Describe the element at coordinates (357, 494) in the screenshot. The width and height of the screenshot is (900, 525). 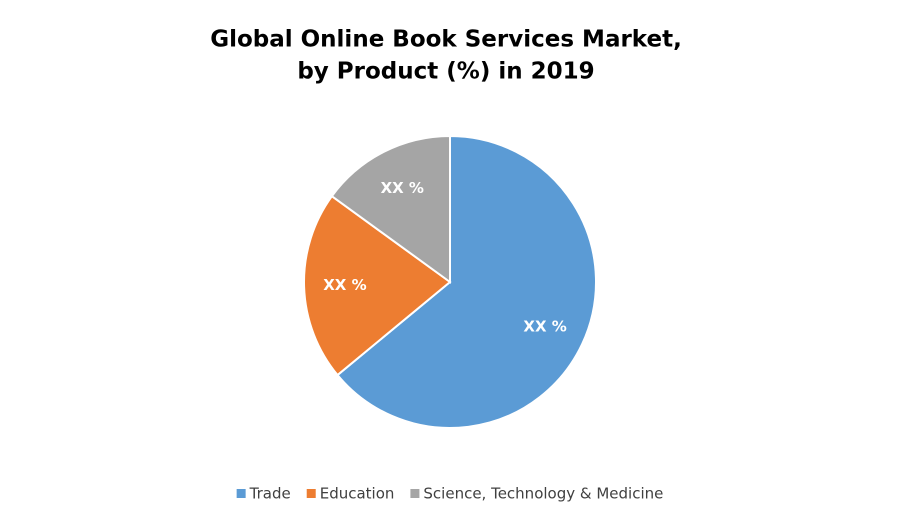
I see `legend-label: Education` at that location.